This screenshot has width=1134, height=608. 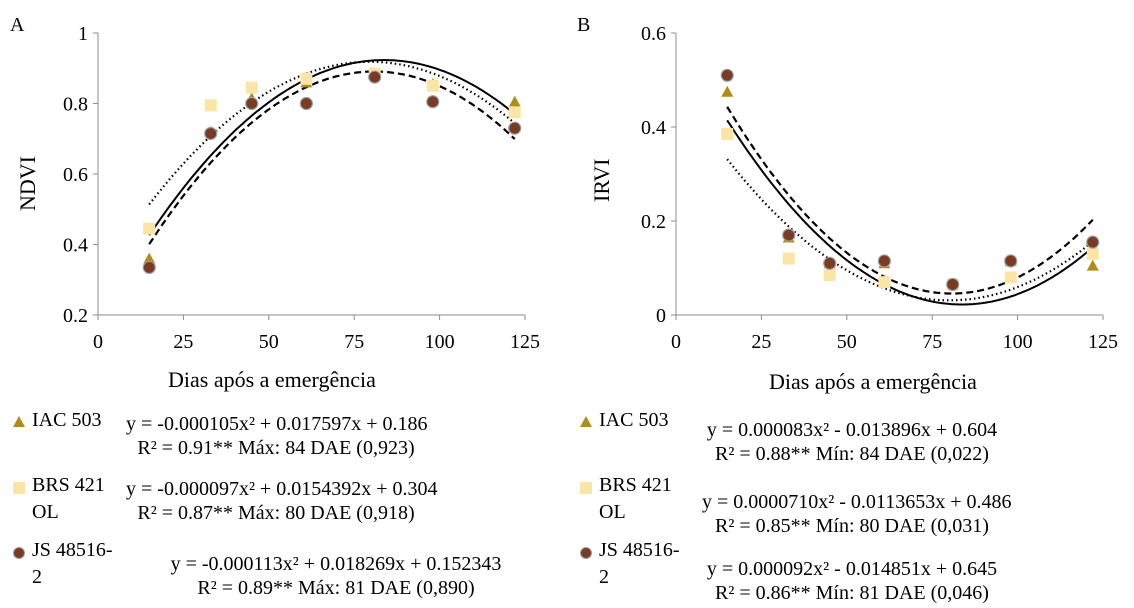 I want to click on legend-name-line: JS 48516-, so click(x=72, y=550).